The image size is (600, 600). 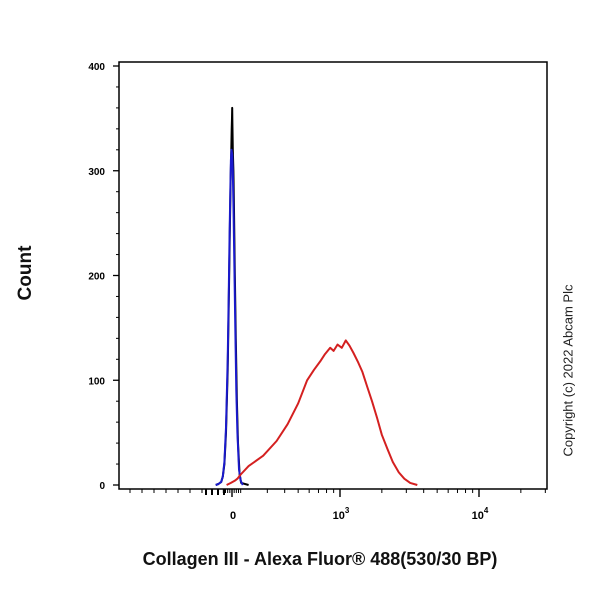 What do you see at coordinates (568, 370) in the screenshot?
I see `copyright-notice: Copyright (c) 2022 Abcam Plc` at bounding box center [568, 370].